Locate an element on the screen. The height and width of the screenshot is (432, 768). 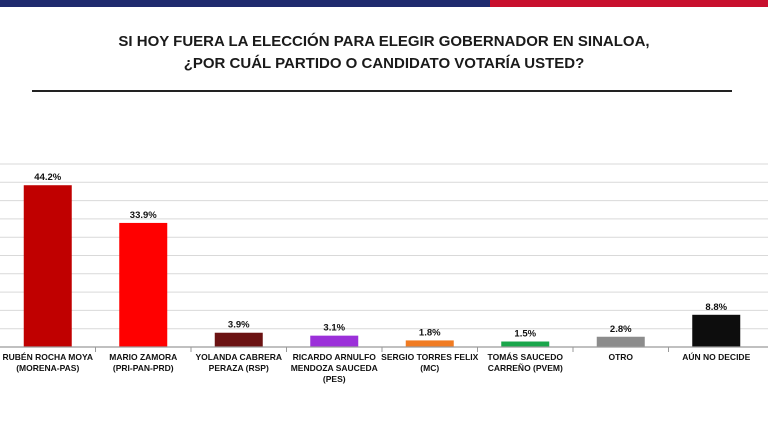
category-label: TOMÁS SAUCEDO CARREÑO (PVEM) is located at coordinates (526, 362).